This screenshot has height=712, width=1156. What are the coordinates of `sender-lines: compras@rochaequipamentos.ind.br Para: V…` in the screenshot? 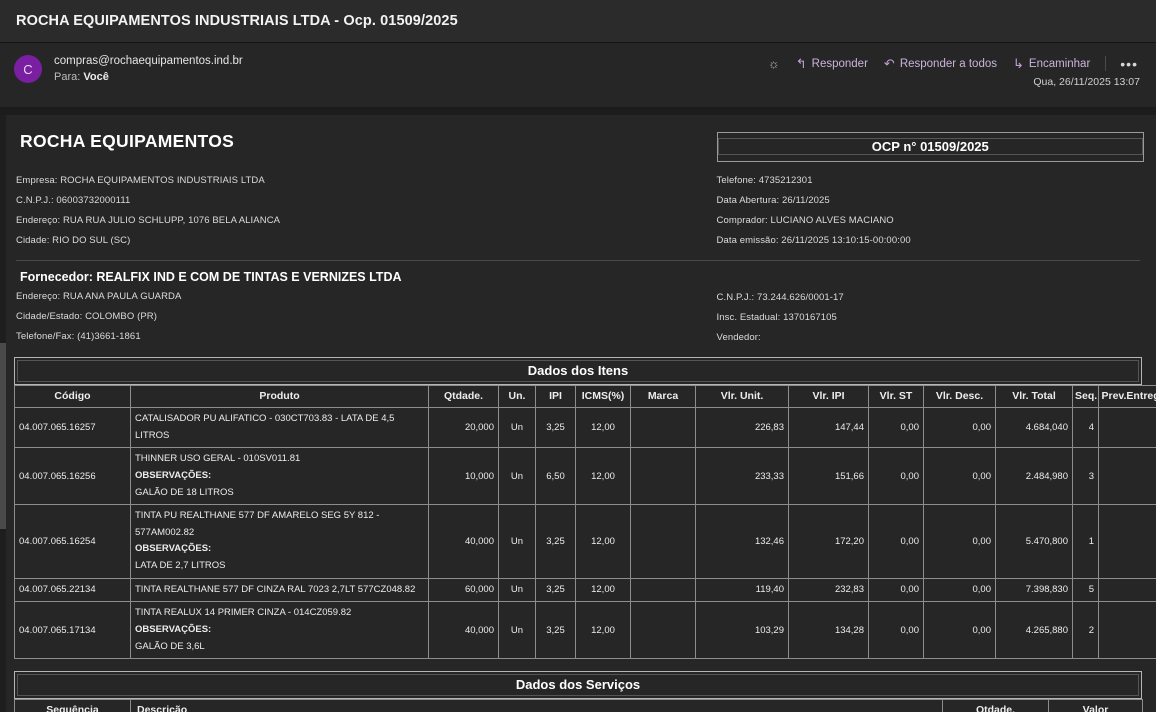 It's located at (148, 69).